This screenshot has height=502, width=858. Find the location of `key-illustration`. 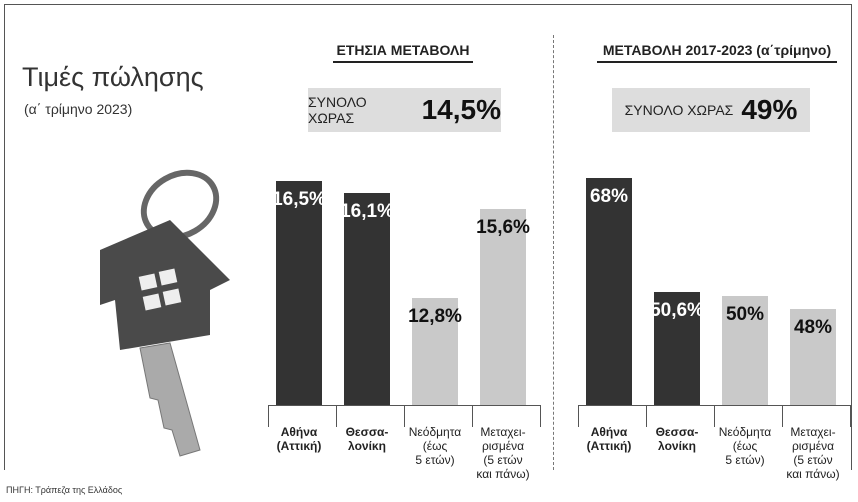

key-illustration is located at coordinates (165, 313).